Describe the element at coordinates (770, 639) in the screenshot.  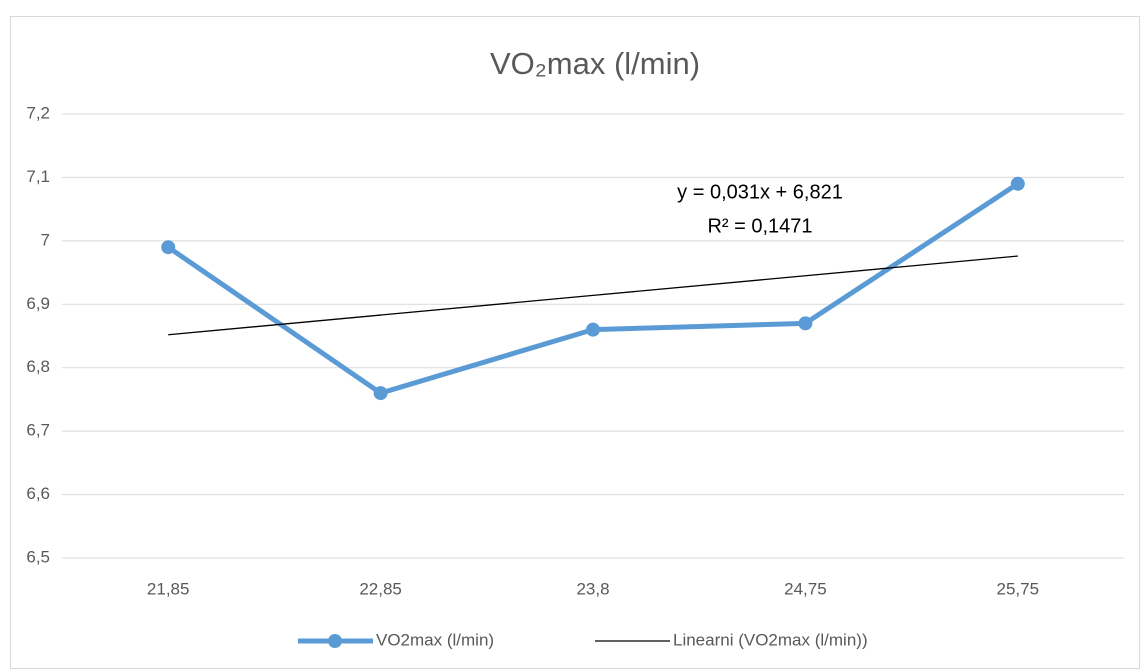
I see `legend-label: Linearni (VO2max (l/min))` at that location.